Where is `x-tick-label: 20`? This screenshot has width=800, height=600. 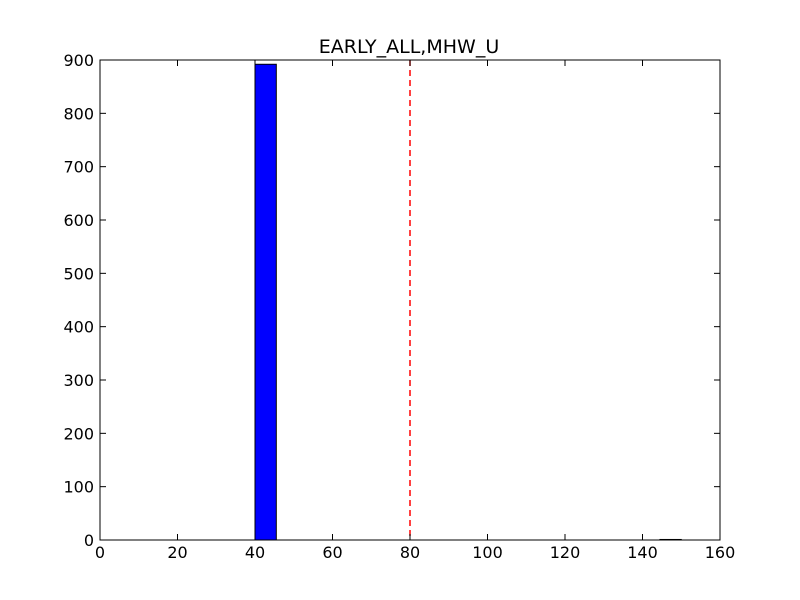
x-tick-label: 20 is located at coordinates (177, 552).